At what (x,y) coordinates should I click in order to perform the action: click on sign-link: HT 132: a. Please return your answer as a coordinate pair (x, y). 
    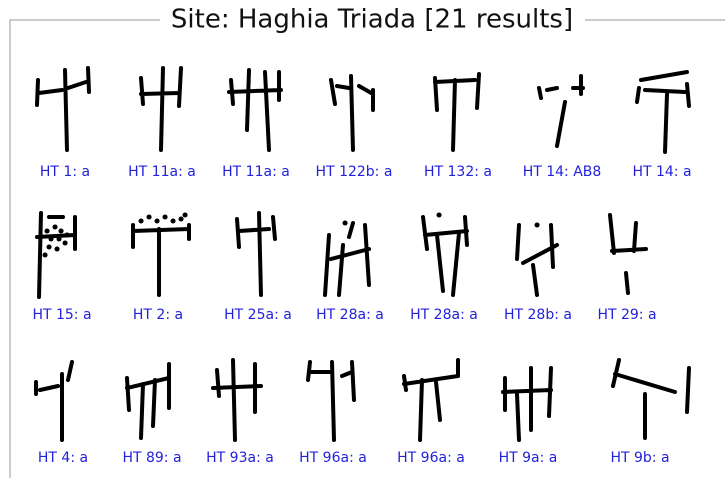
    Looking at the image, I should click on (458, 172).